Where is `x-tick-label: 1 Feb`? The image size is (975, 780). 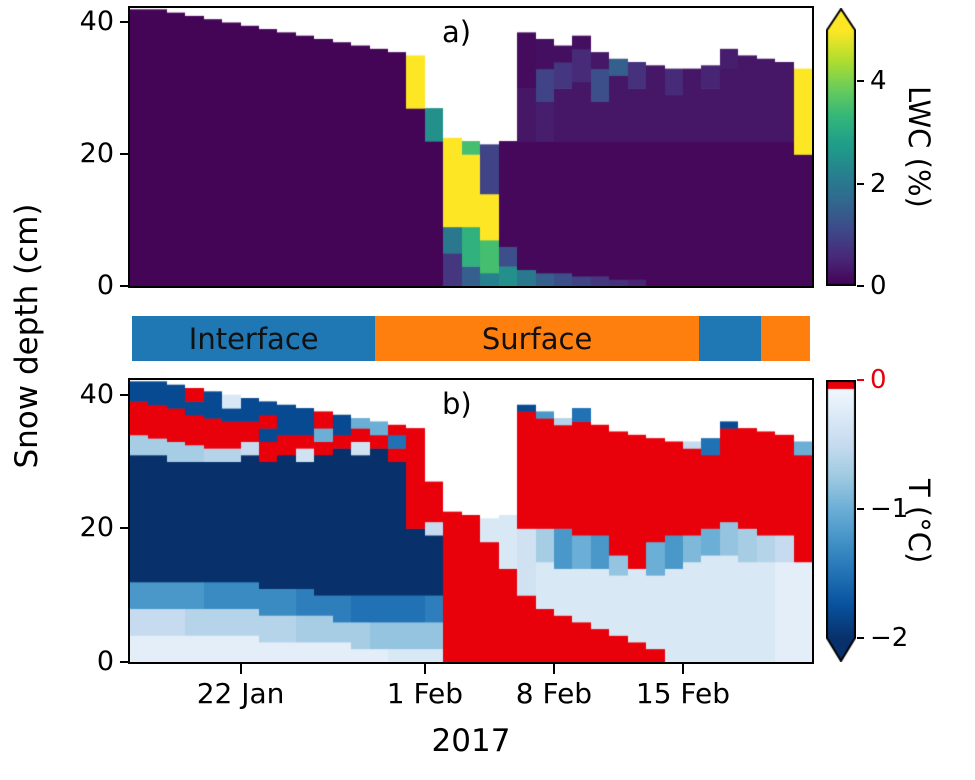 x-tick-label: 1 Feb is located at coordinates (425, 693).